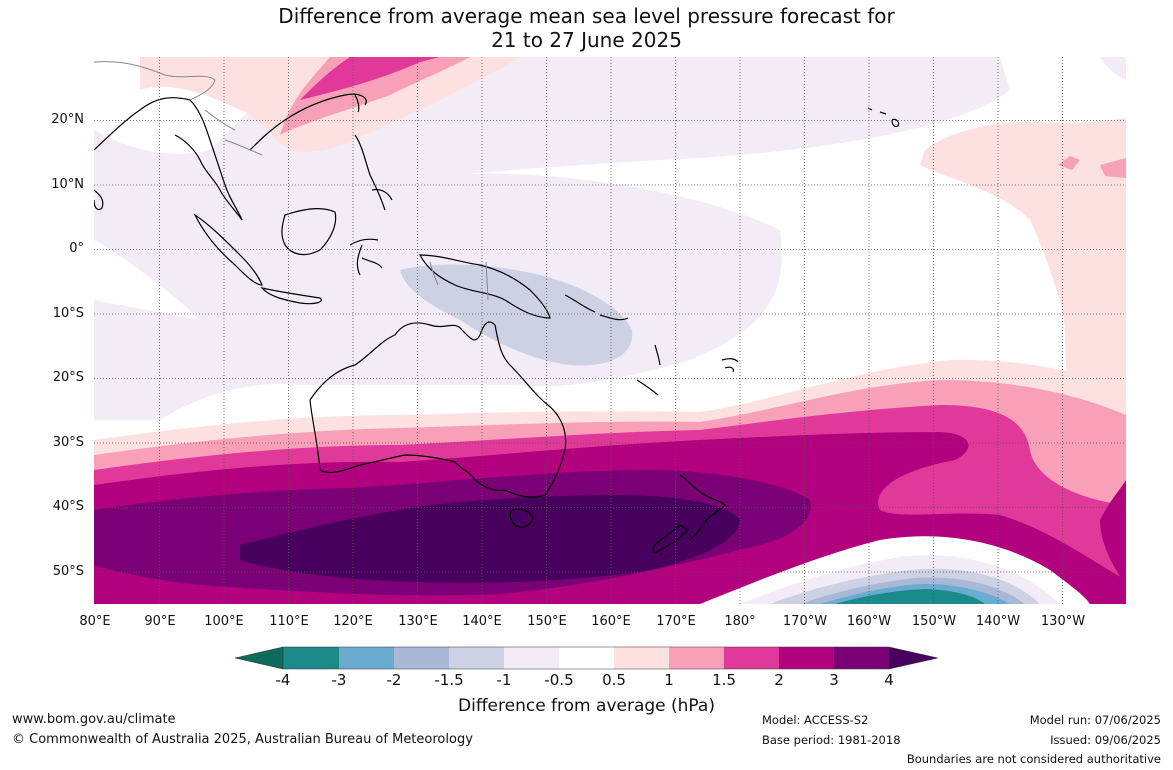 The height and width of the screenshot is (770, 1173). Describe the element at coordinates (230, 157) in the screenshot. I see `mainland-asia-outline` at that location.